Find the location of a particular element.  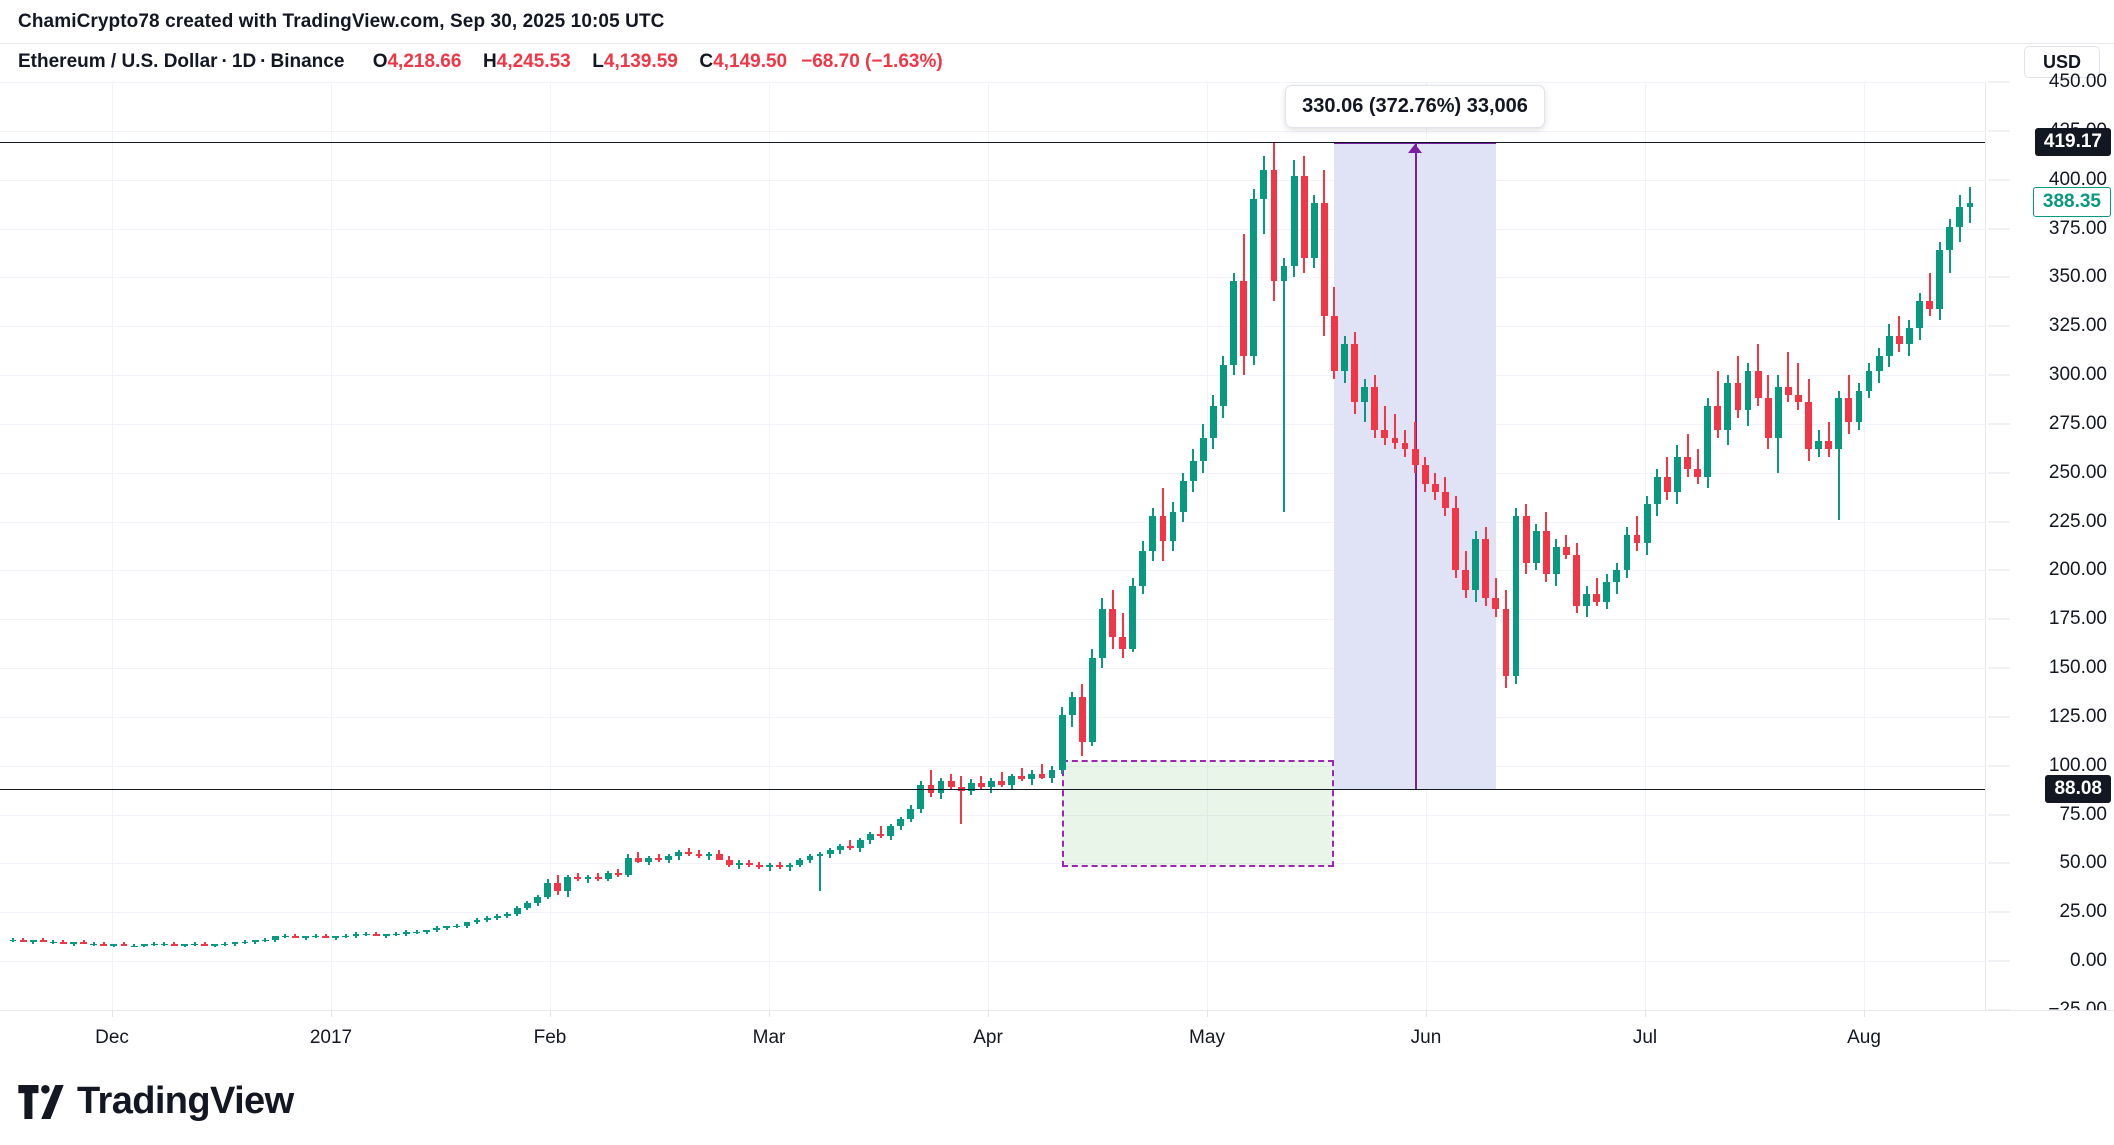

price-tick-label: 375.00 is located at coordinates (2077, 228).